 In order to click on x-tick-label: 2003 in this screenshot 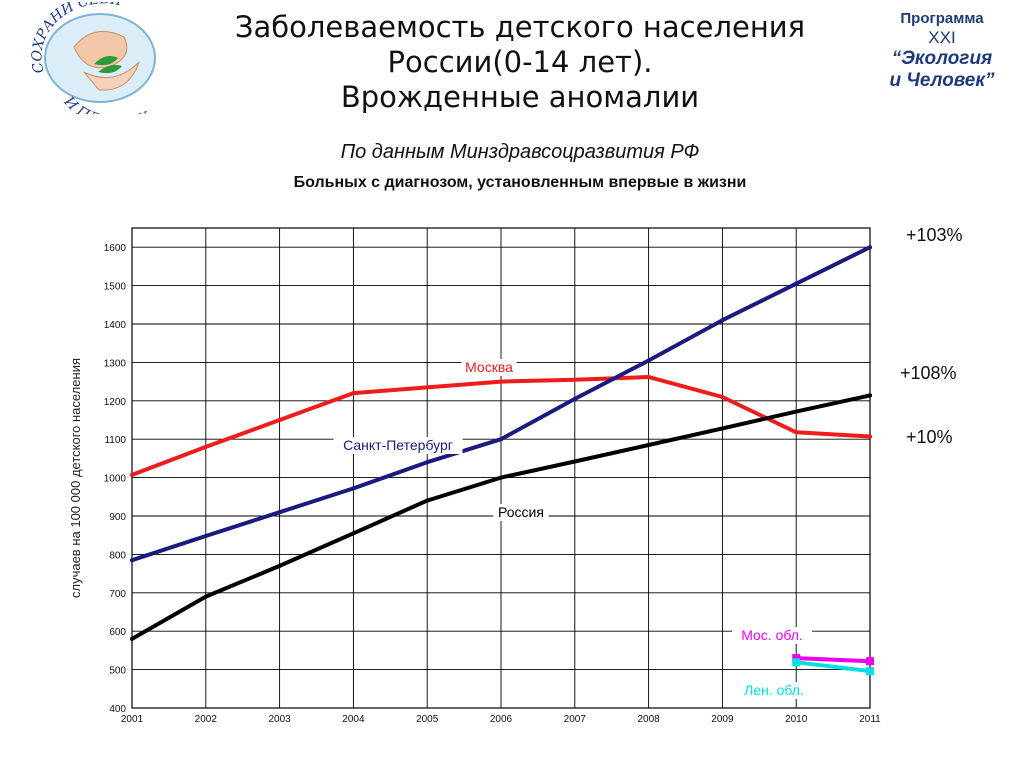, I will do `click(279, 719)`.